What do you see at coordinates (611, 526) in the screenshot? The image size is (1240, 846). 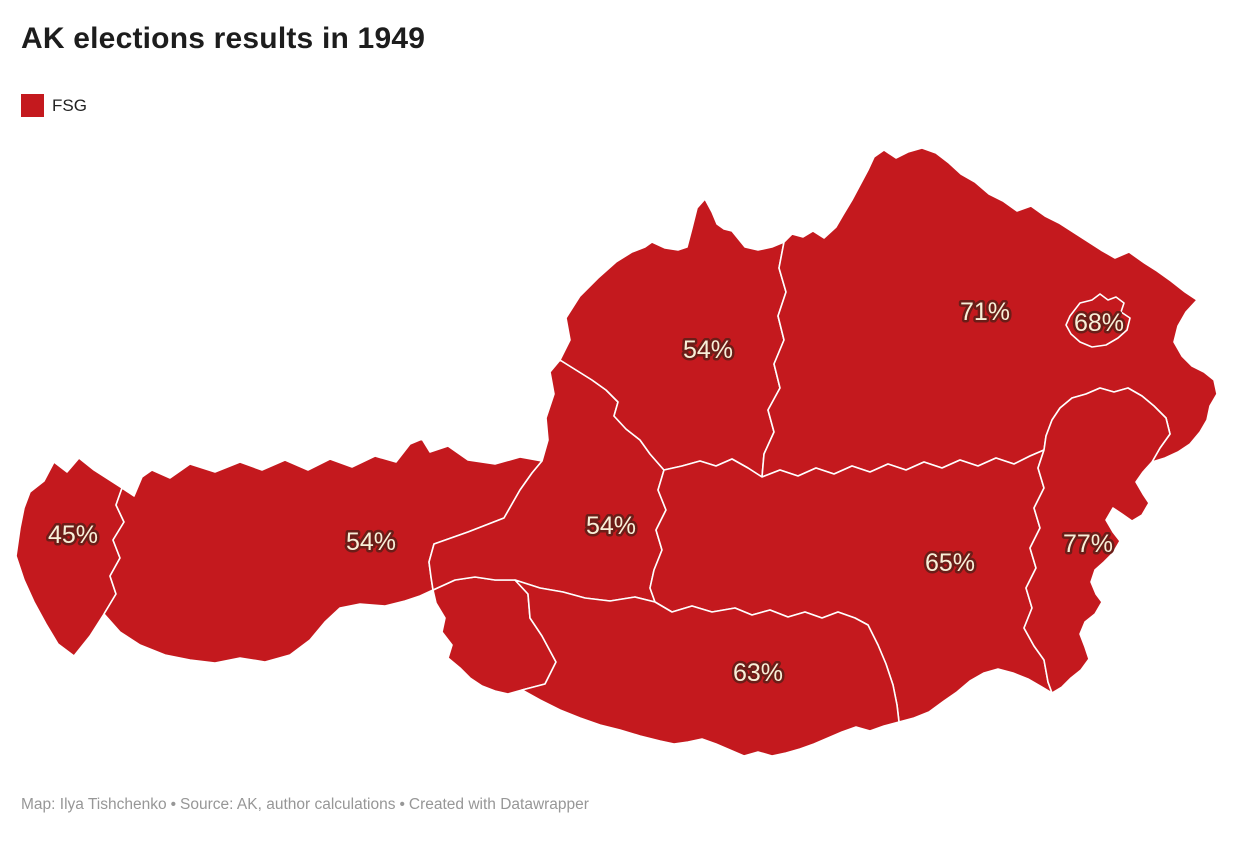 I see `region-label-salzburg: 54%` at bounding box center [611, 526].